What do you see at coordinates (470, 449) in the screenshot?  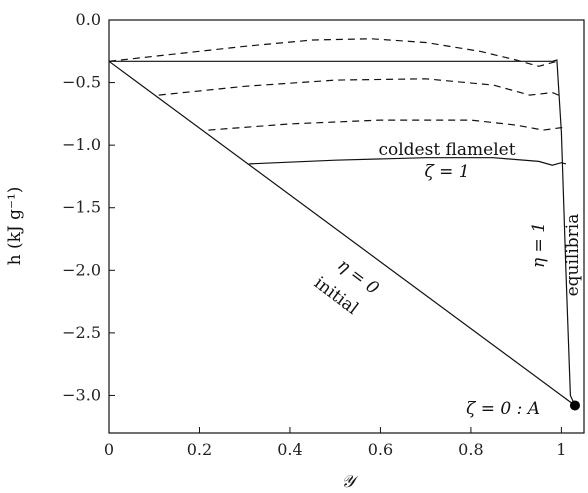 I see `x-tick-label: 0.8` at bounding box center [470, 449].